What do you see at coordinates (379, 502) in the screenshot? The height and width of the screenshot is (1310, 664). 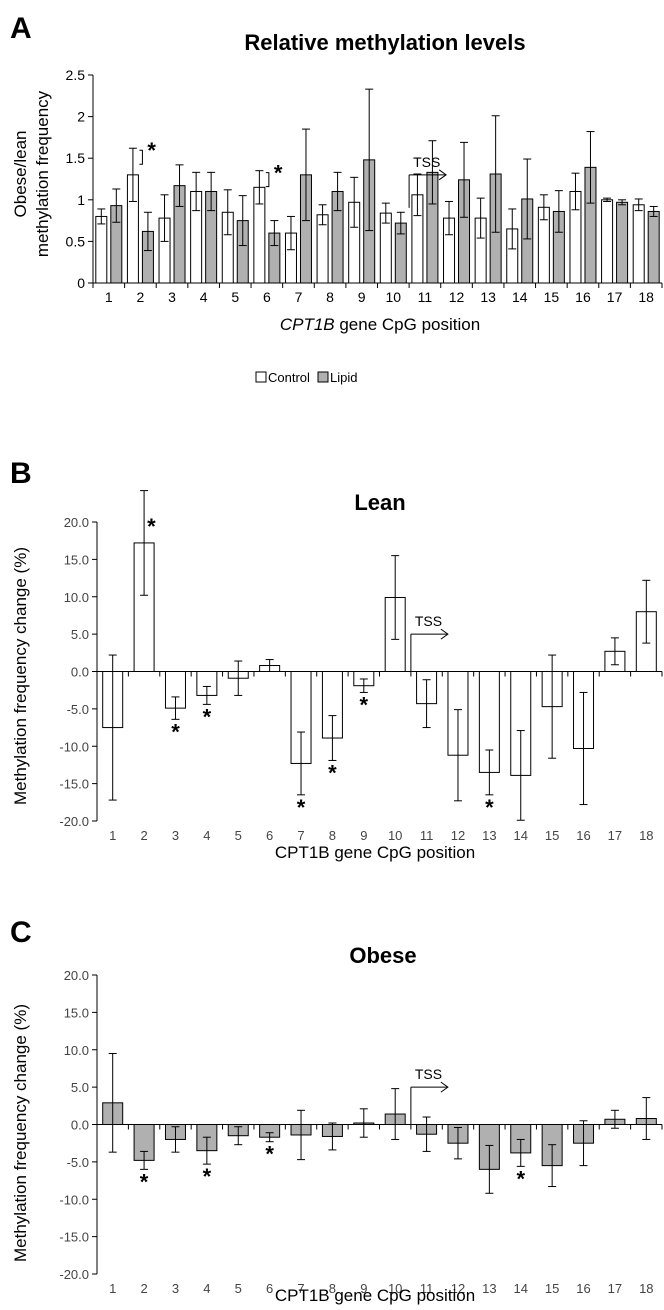 I see `panel-b-title: Lean` at bounding box center [379, 502].